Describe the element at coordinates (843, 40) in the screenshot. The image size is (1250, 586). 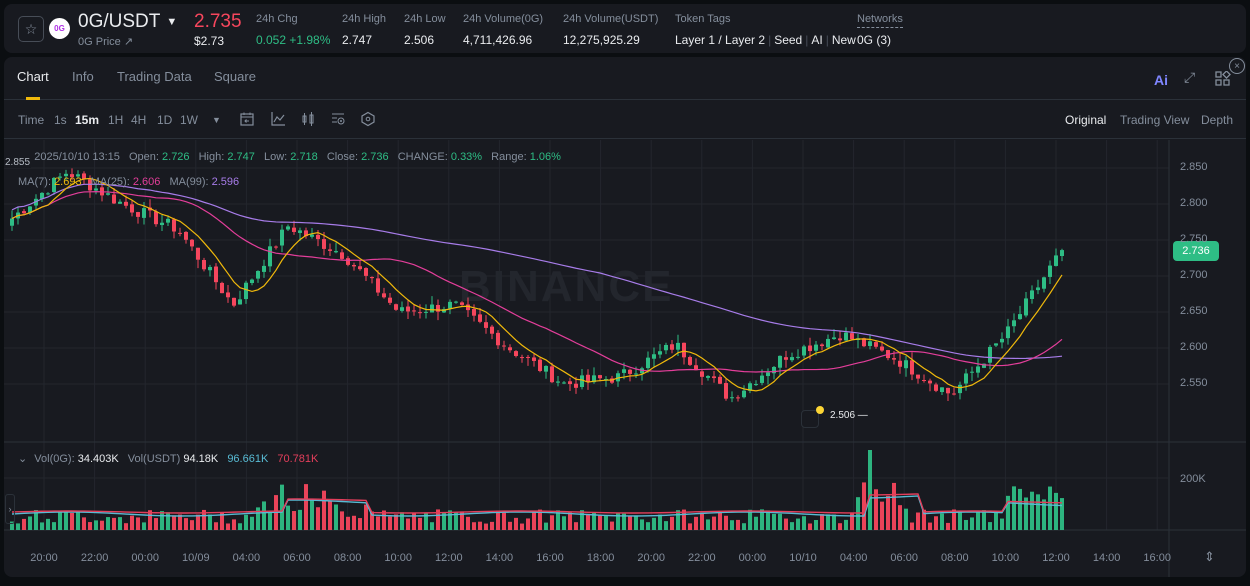
I see `tag-link: New` at that location.